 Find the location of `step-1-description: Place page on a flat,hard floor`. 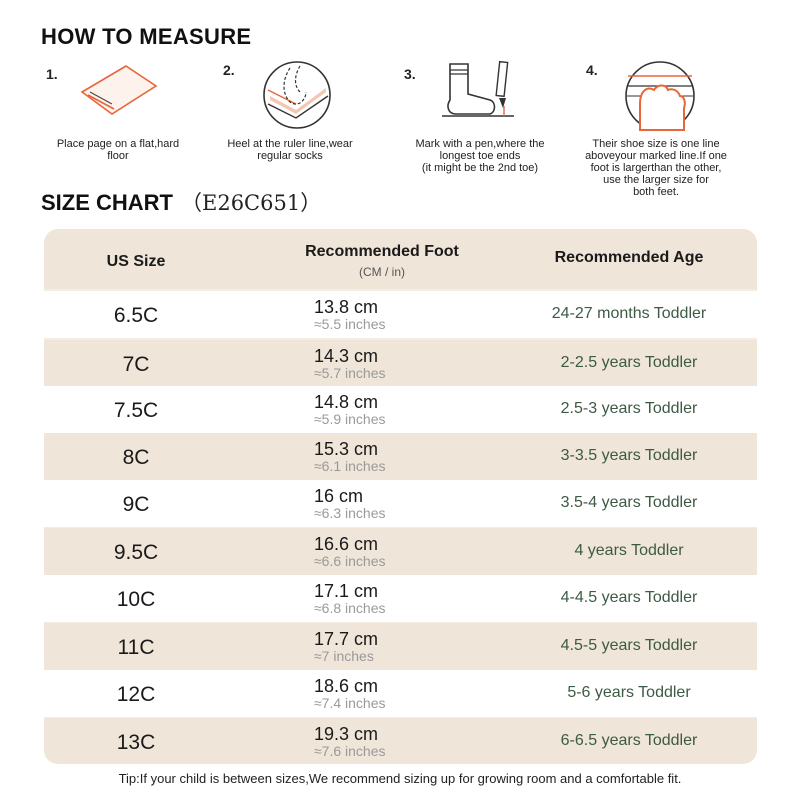

step-1-description: Place page on a flat,hard floor is located at coordinates (118, 150).